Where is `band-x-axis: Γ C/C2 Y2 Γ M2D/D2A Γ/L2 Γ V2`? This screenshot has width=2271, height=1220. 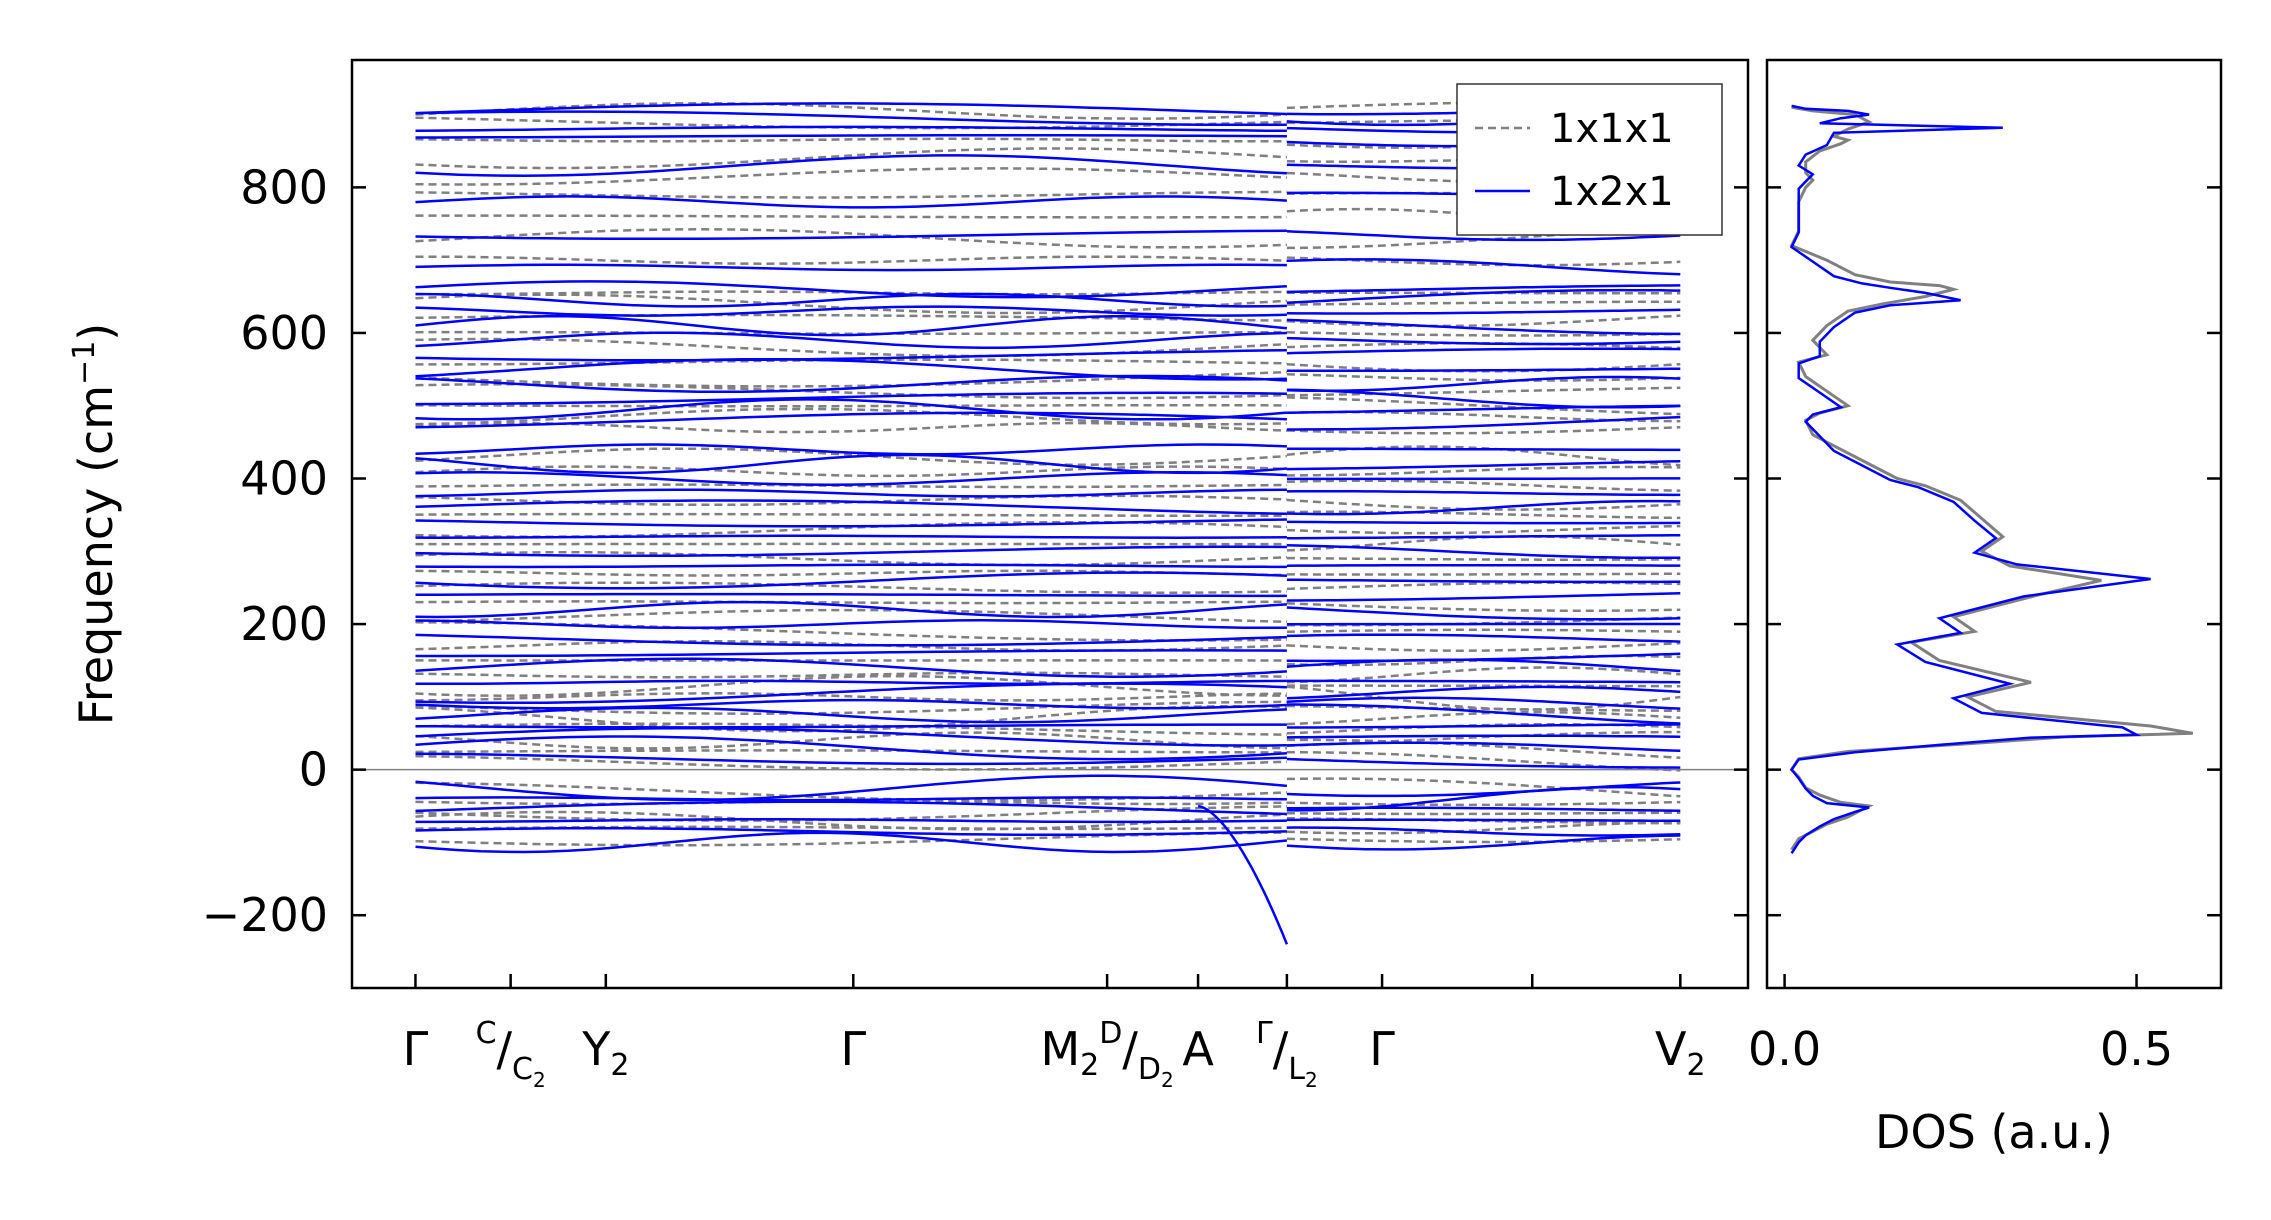 band-x-axis: Γ C/C2 Y2 Γ M2D/D2A Γ/L2 Γ V2 is located at coordinates (1054, 1033).